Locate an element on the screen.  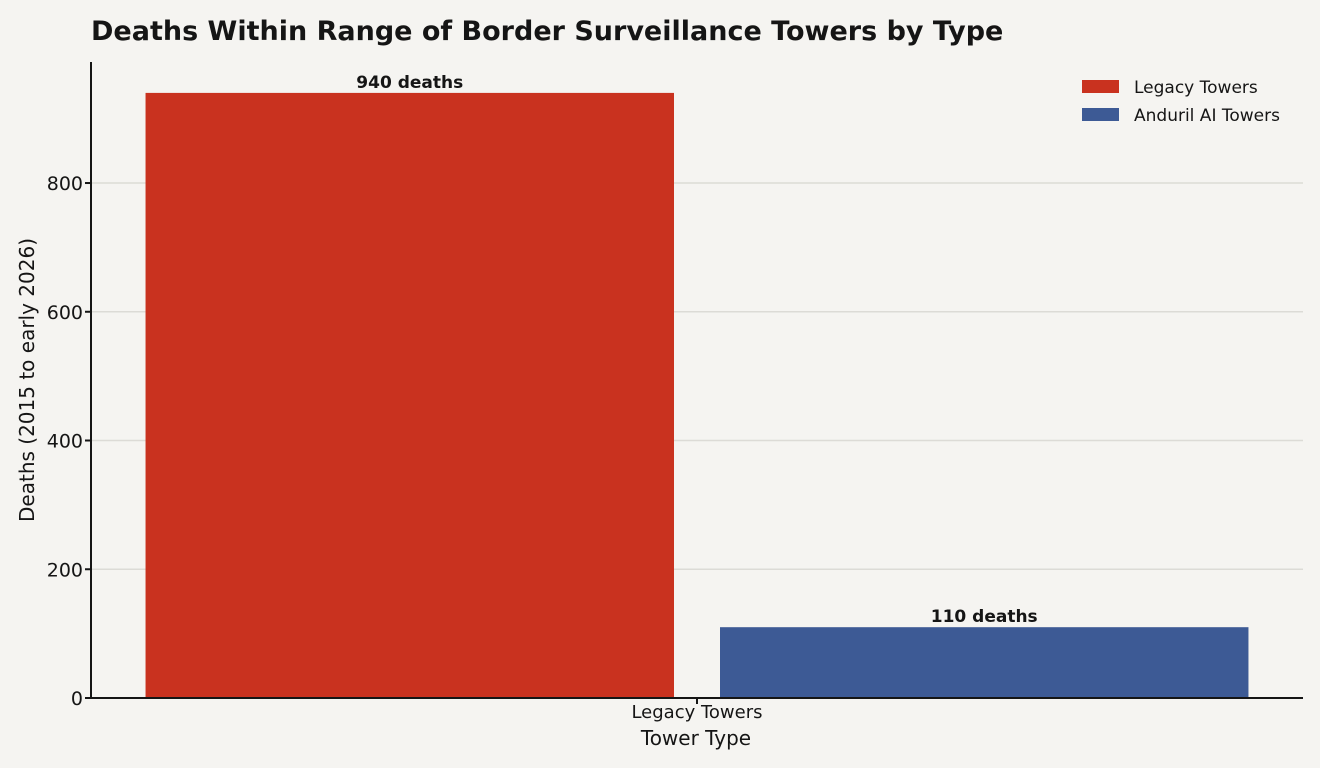
y-tick-label: 800 is located at coordinates (65, 184).